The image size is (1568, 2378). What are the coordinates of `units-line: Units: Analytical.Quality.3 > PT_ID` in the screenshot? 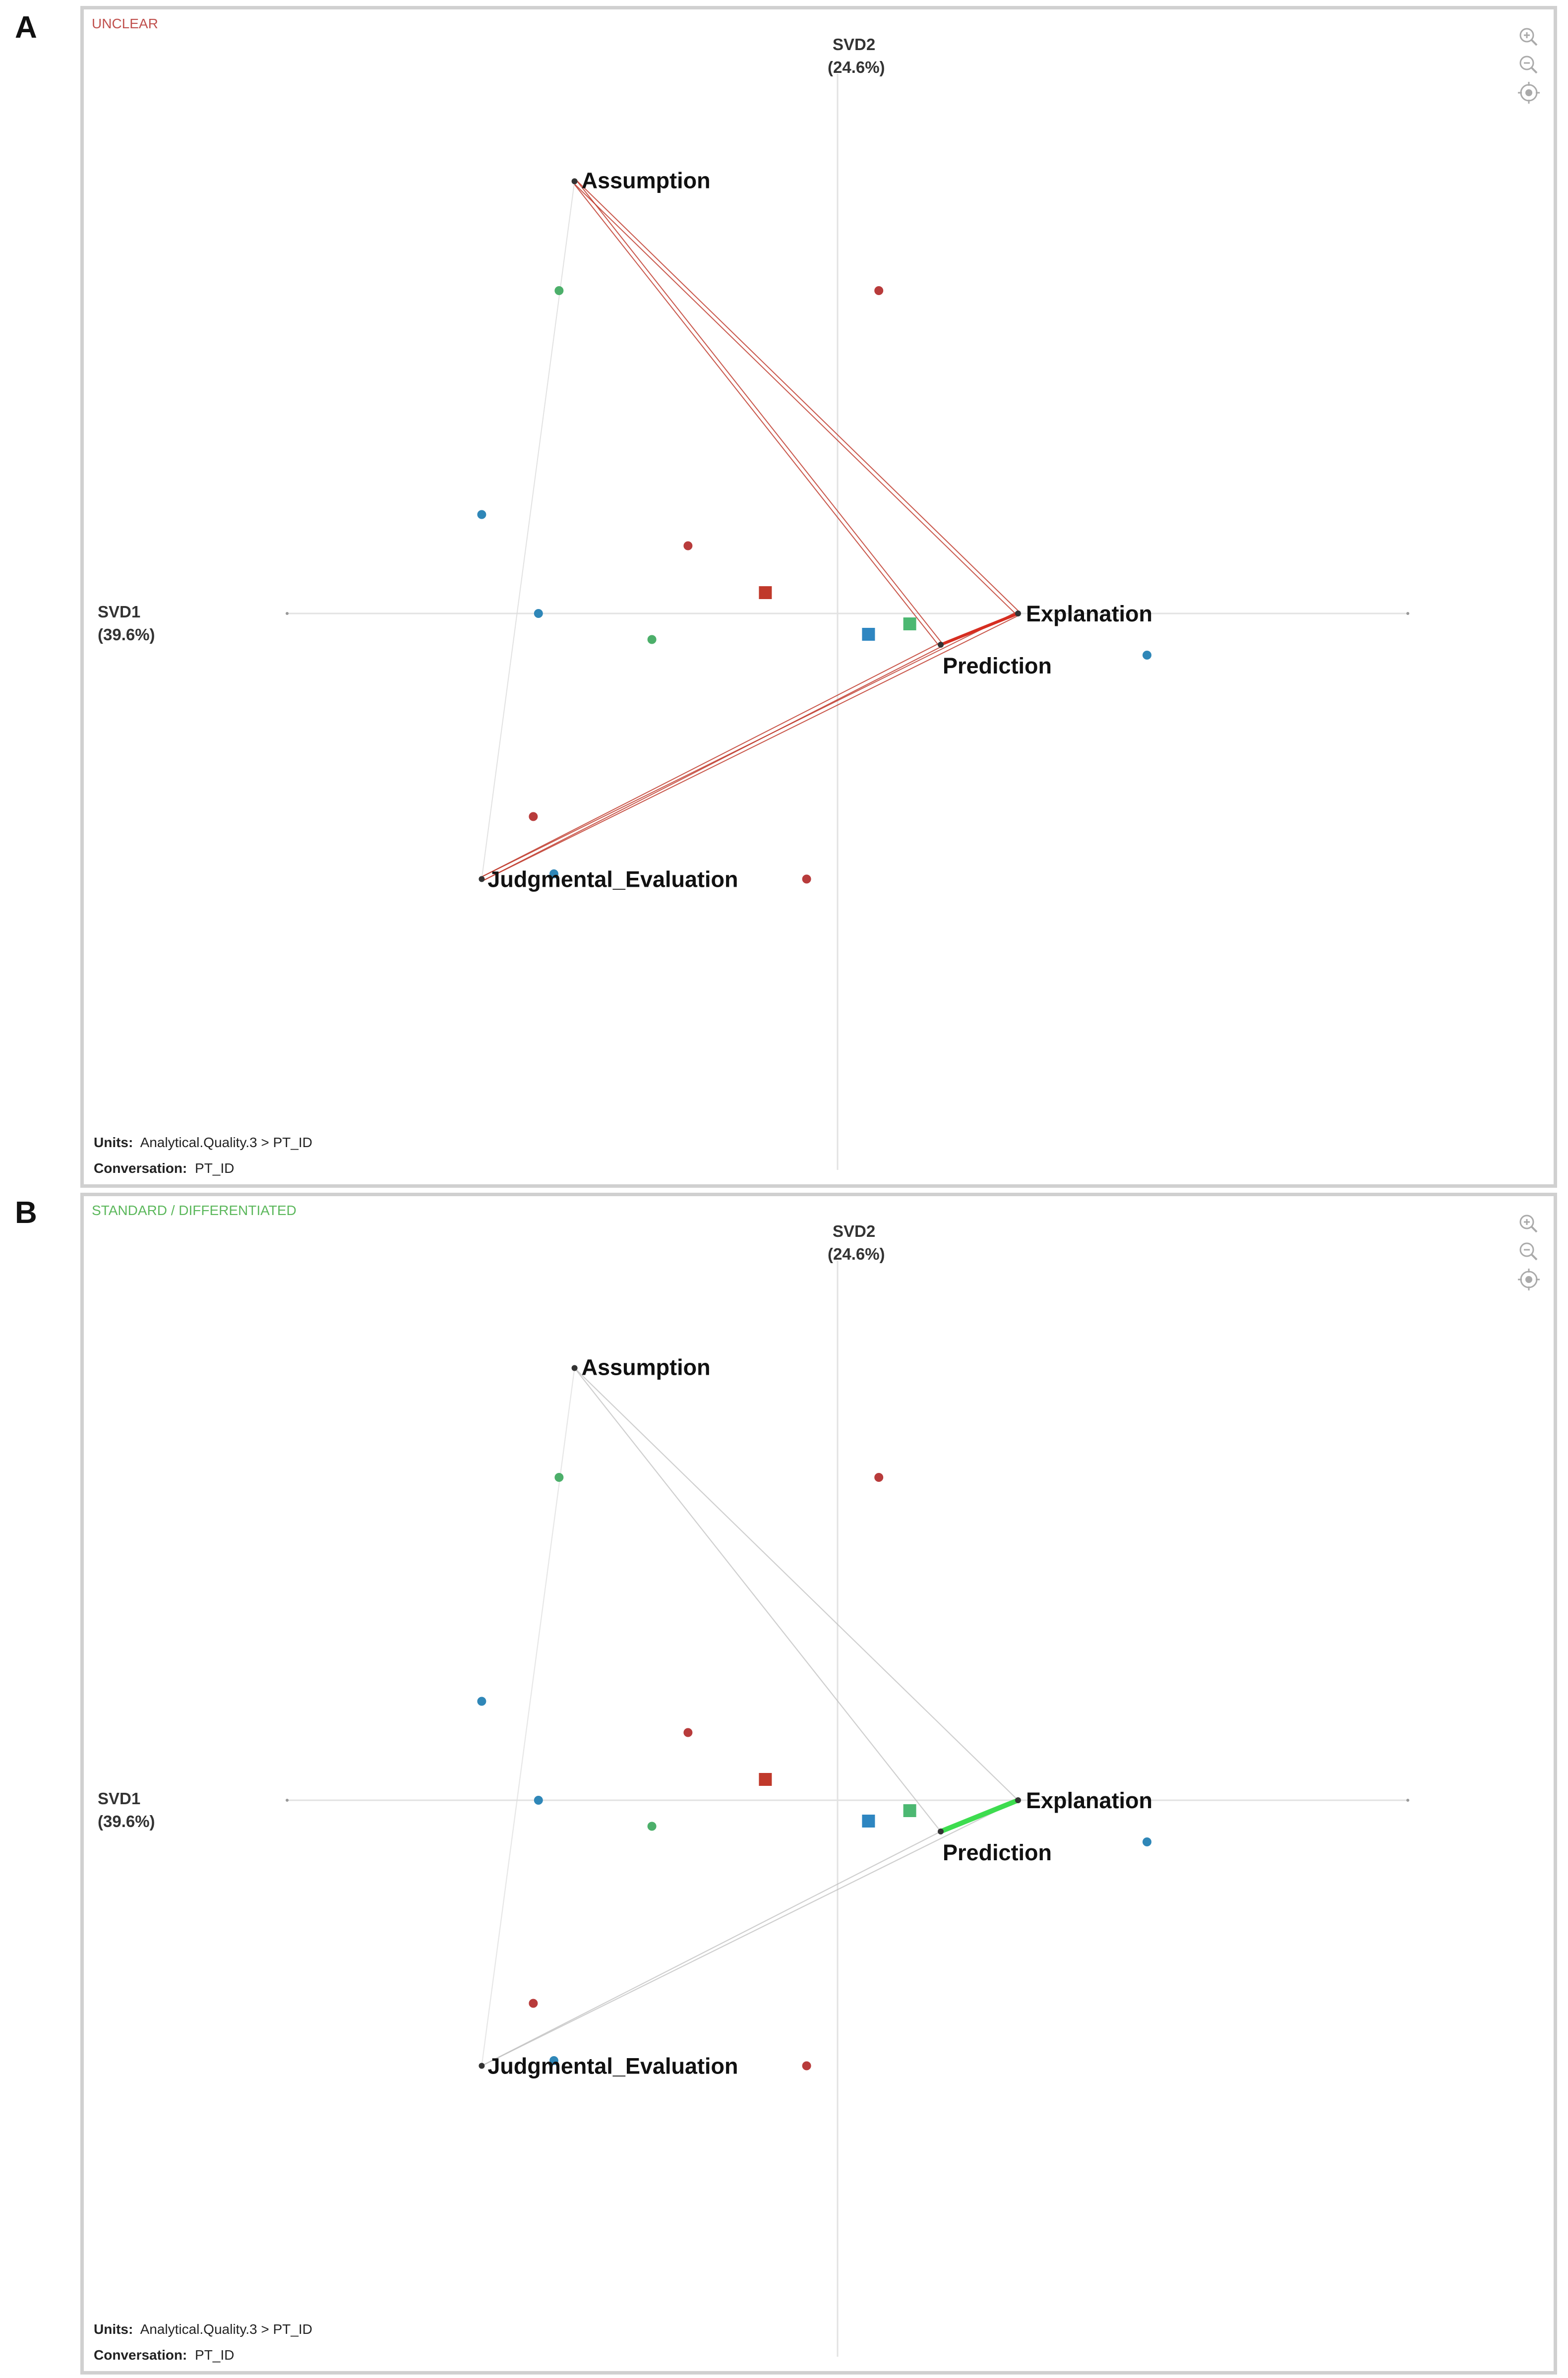 It's located at (203, 2329).